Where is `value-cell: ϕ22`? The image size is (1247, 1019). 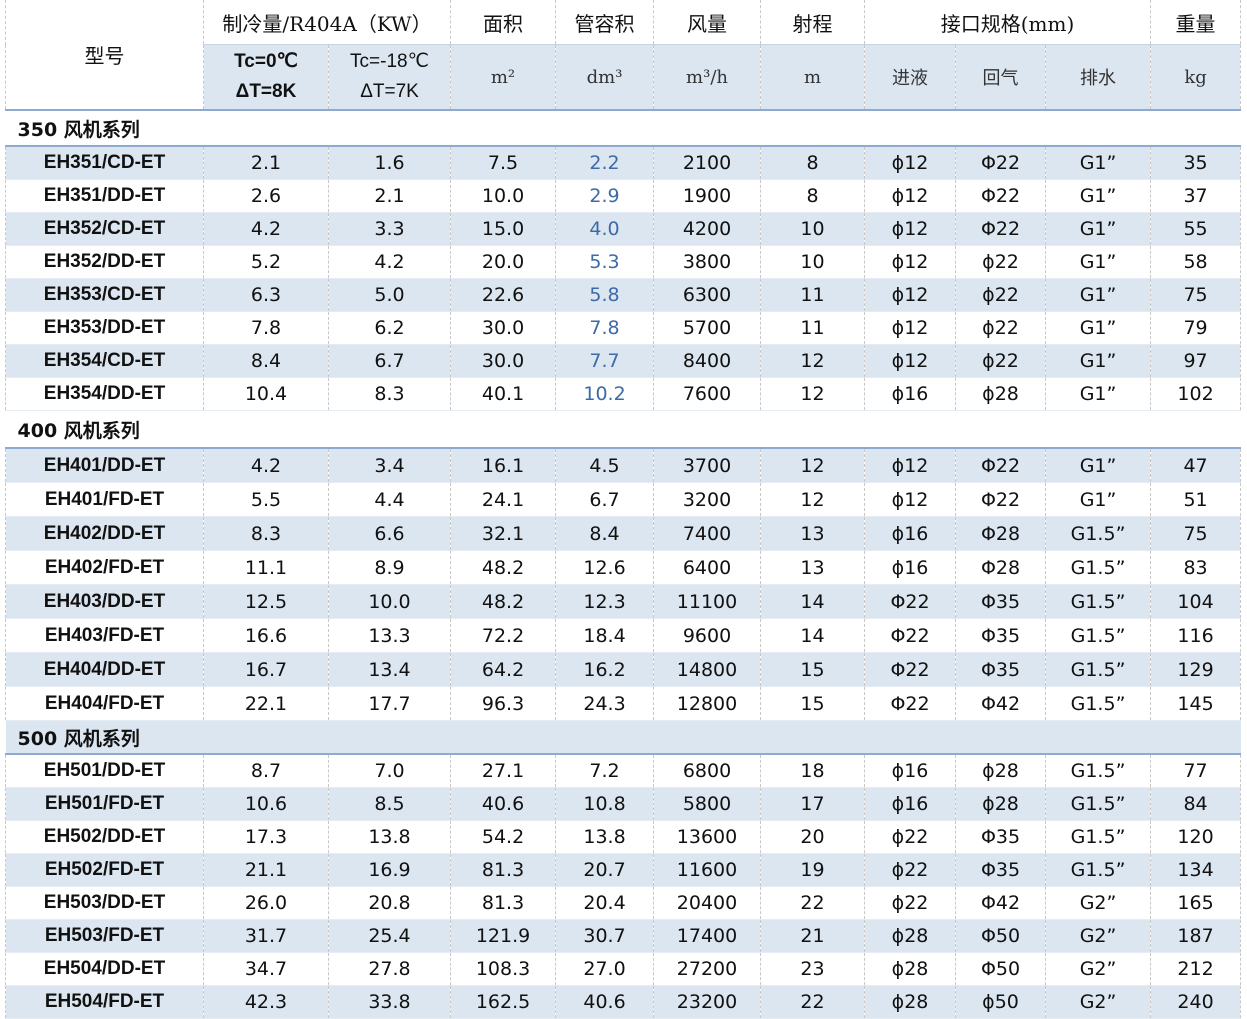 value-cell: ϕ22 is located at coordinates (910, 903).